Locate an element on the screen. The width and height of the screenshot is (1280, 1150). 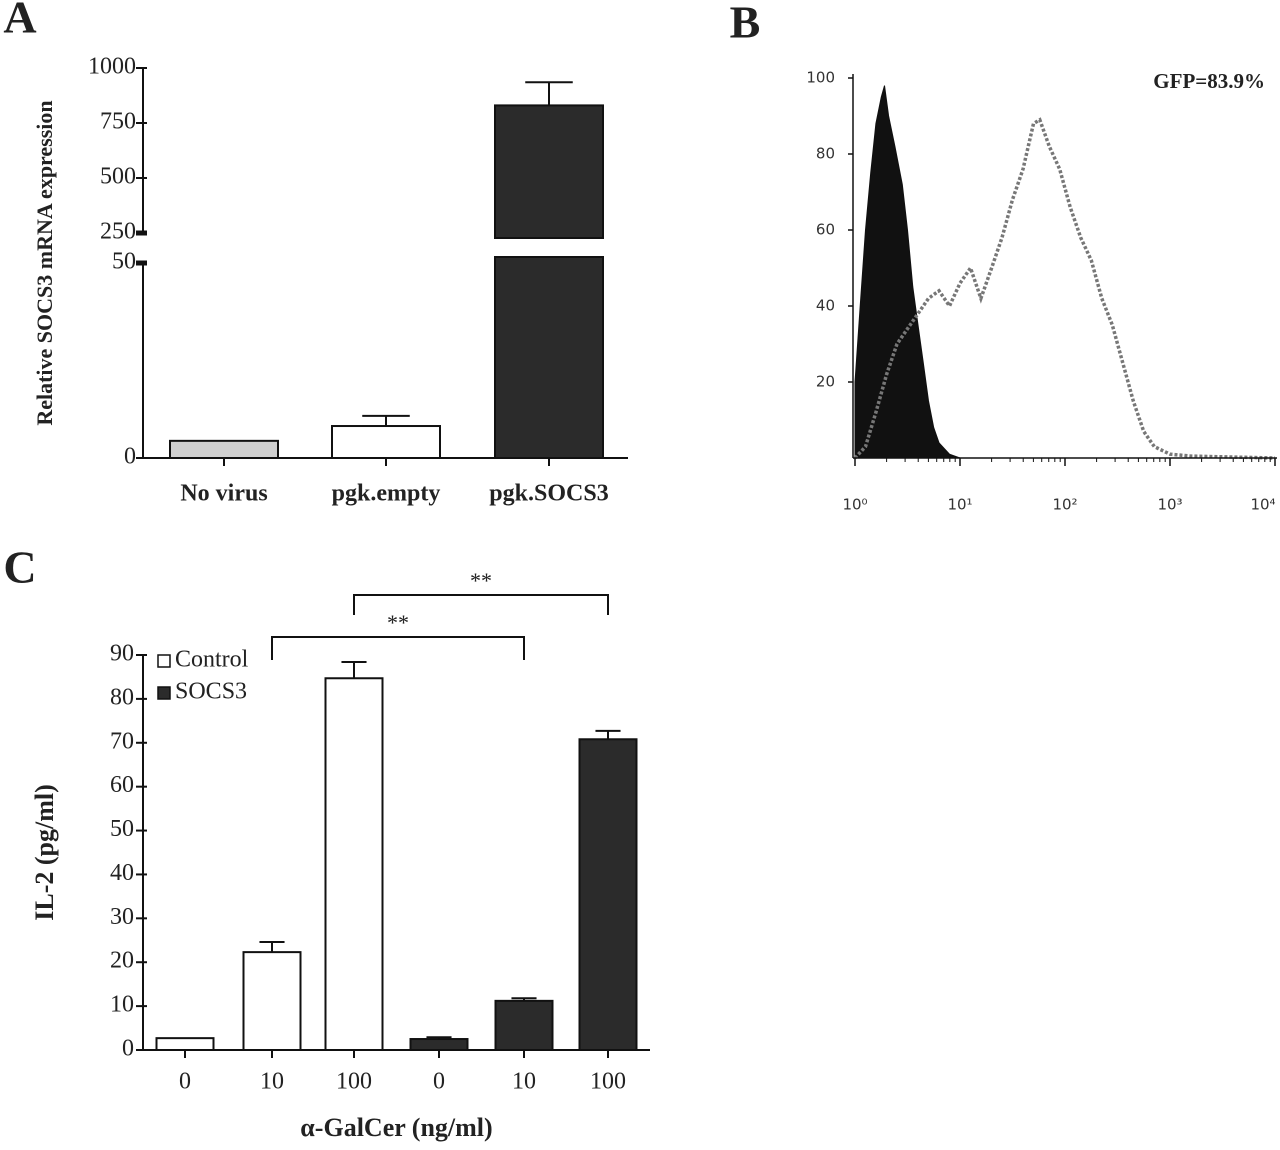
legend-label: SOCS3 is located at coordinates (211, 692).